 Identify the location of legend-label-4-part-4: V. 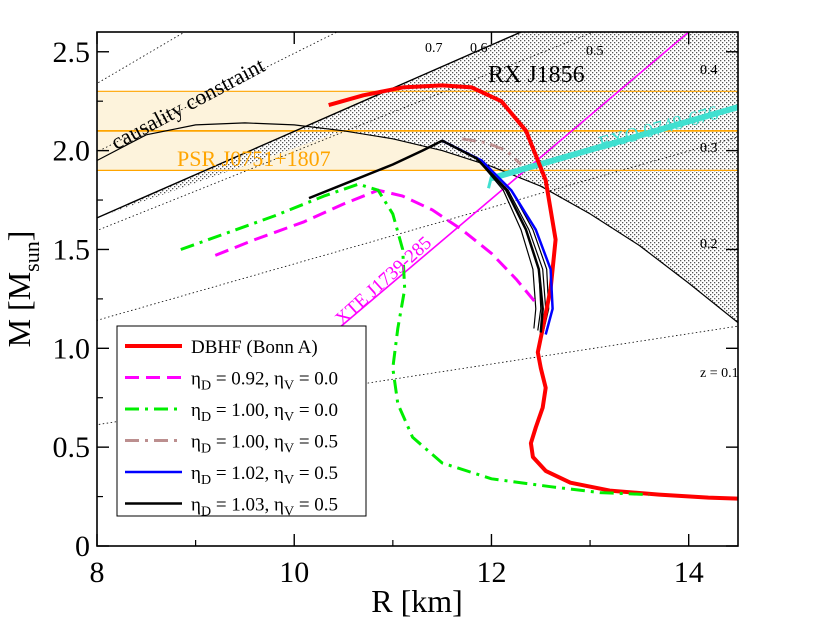
(289, 449).